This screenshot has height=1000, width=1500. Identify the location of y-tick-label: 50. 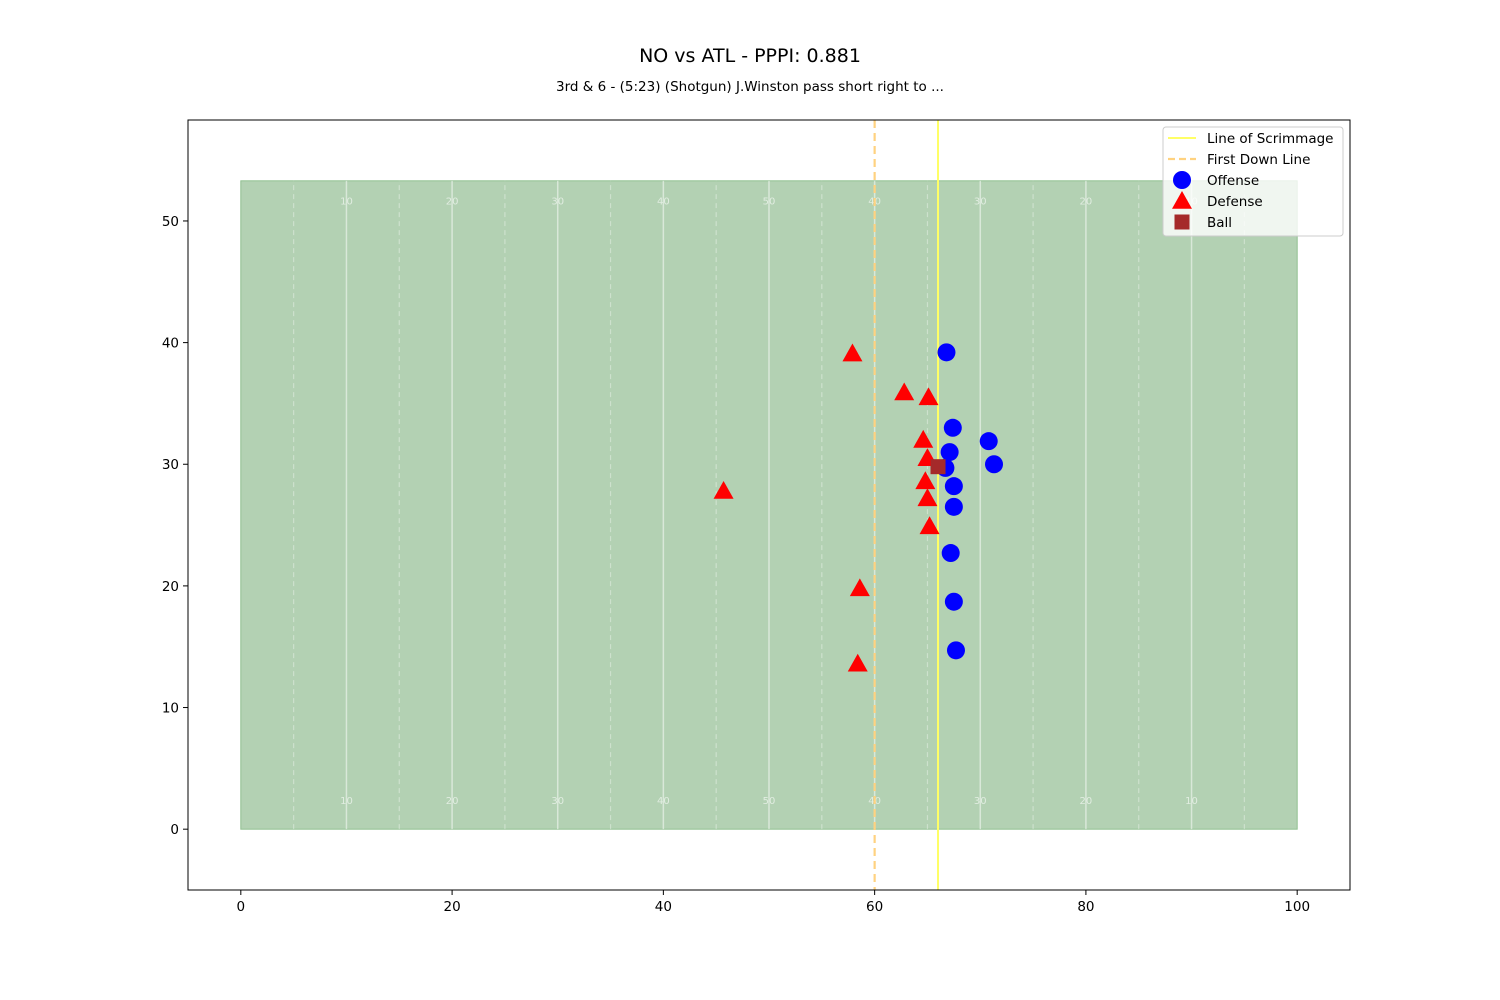
(170, 222).